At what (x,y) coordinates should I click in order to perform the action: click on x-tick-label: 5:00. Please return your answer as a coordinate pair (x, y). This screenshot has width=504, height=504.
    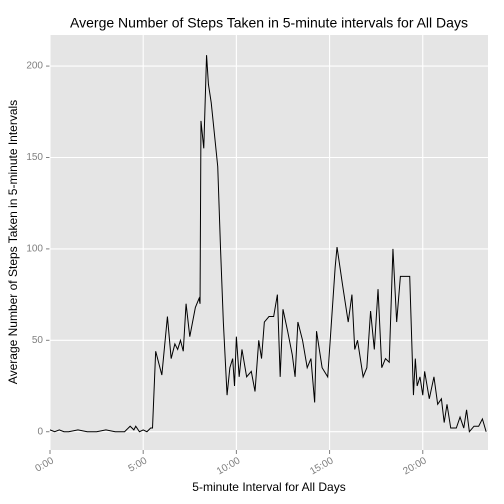
    Looking at the image, I should click on (138, 464).